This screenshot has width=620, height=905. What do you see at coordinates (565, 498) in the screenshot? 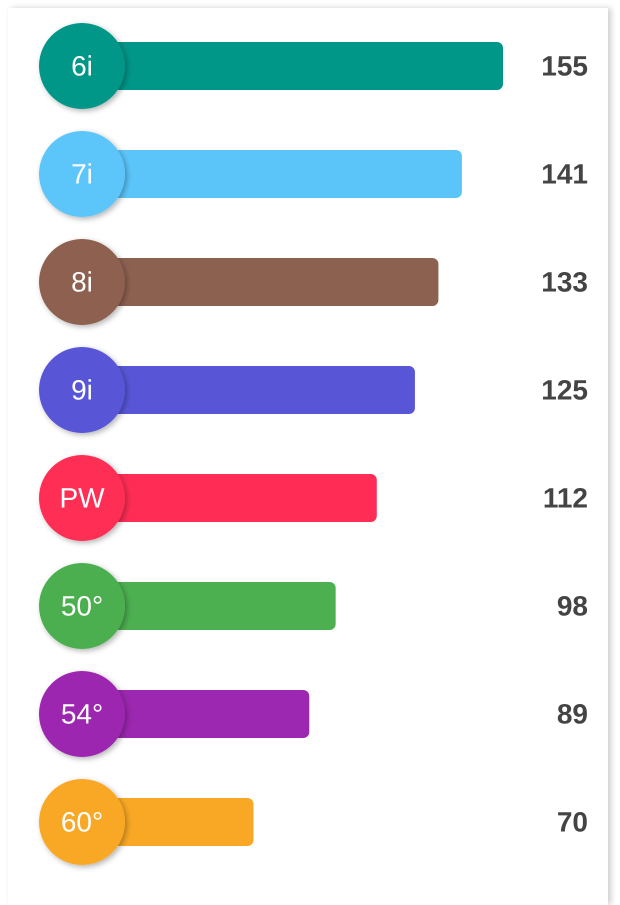
I see `data-label: 112` at bounding box center [565, 498].